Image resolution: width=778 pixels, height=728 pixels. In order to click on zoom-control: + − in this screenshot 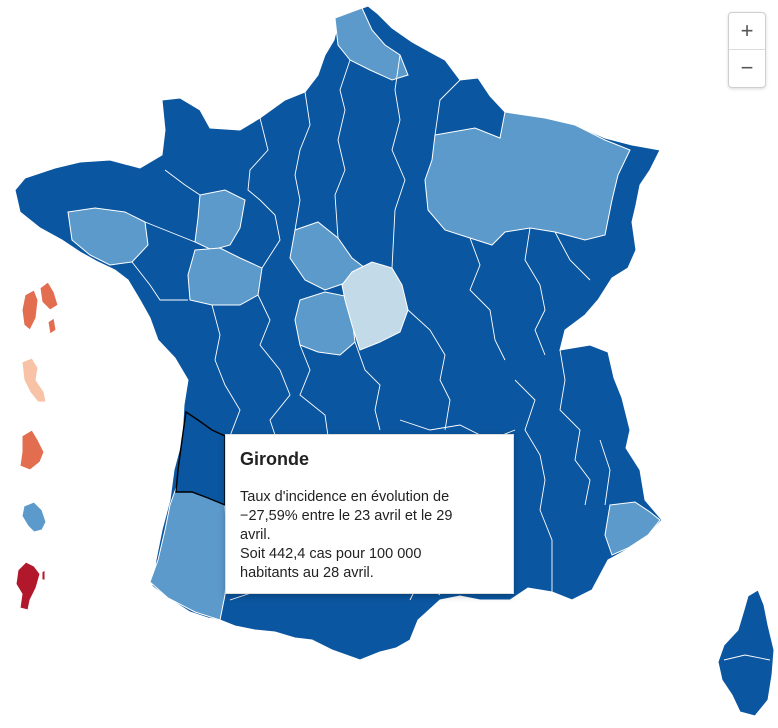, I will do `click(747, 50)`.